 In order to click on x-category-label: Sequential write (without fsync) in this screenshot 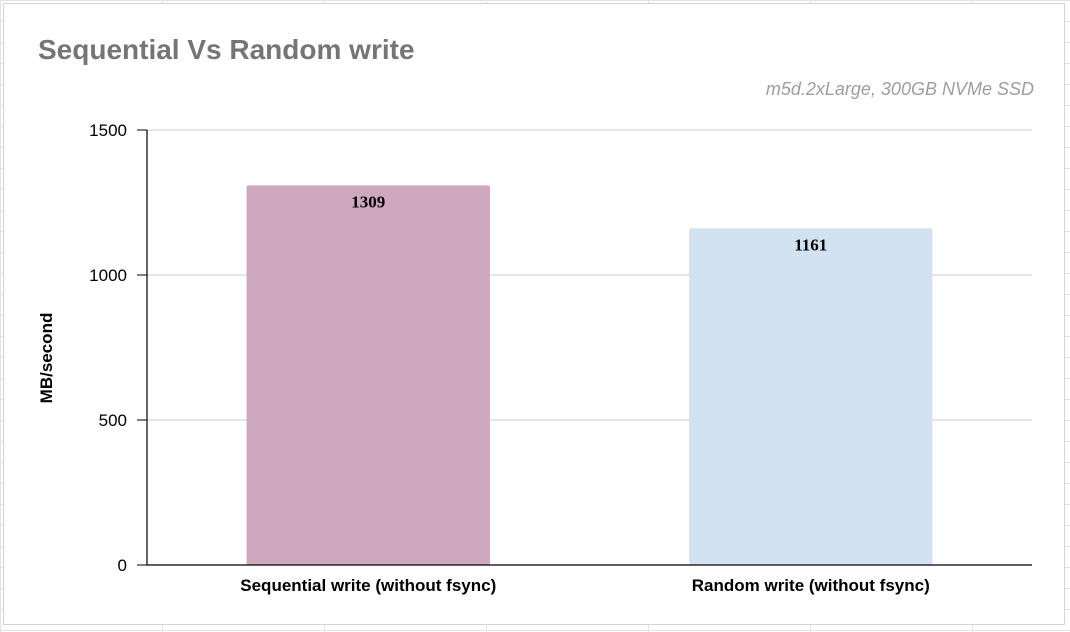, I will do `click(368, 585)`.